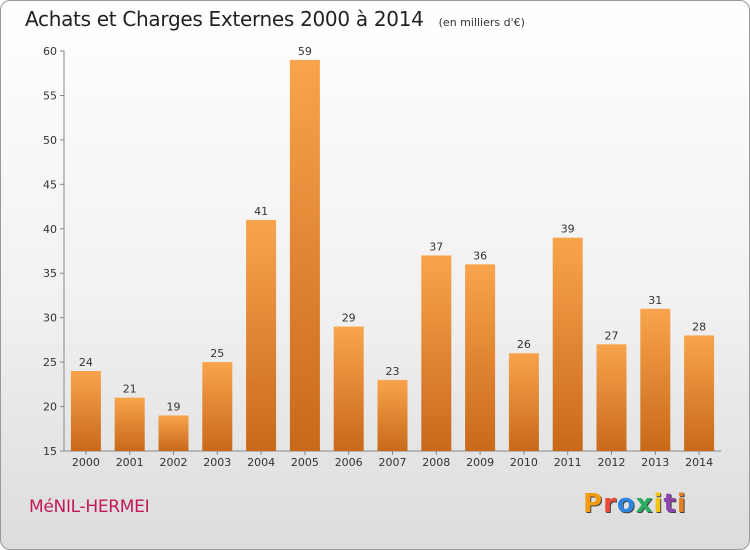 The width and height of the screenshot is (750, 550). What do you see at coordinates (130, 389) in the screenshot?
I see `data-label: 21` at bounding box center [130, 389].